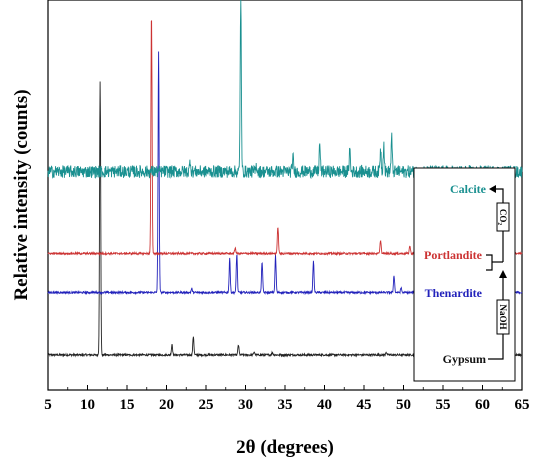 This screenshot has width=533, height=458. I want to click on x-tick-label: 5, so click(48, 405).